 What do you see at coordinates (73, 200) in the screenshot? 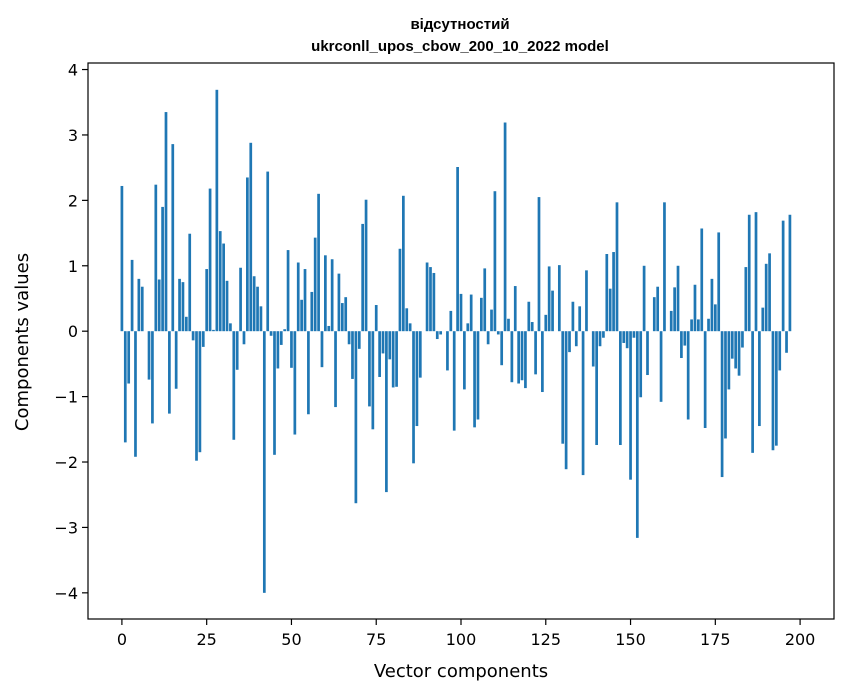
I see `y-tick-label: 2` at bounding box center [73, 200].